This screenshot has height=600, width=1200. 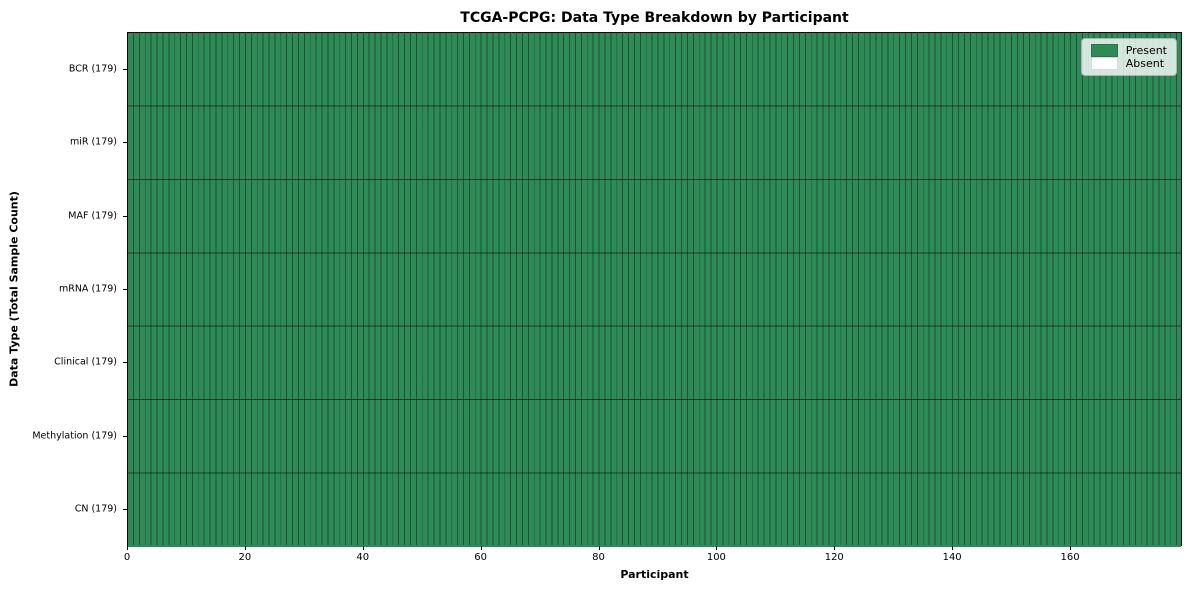 What do you see at coordinates (834, 557) in the screenshot?
I see `x-tick-label-120: 120` at bounding box center [834, 557].